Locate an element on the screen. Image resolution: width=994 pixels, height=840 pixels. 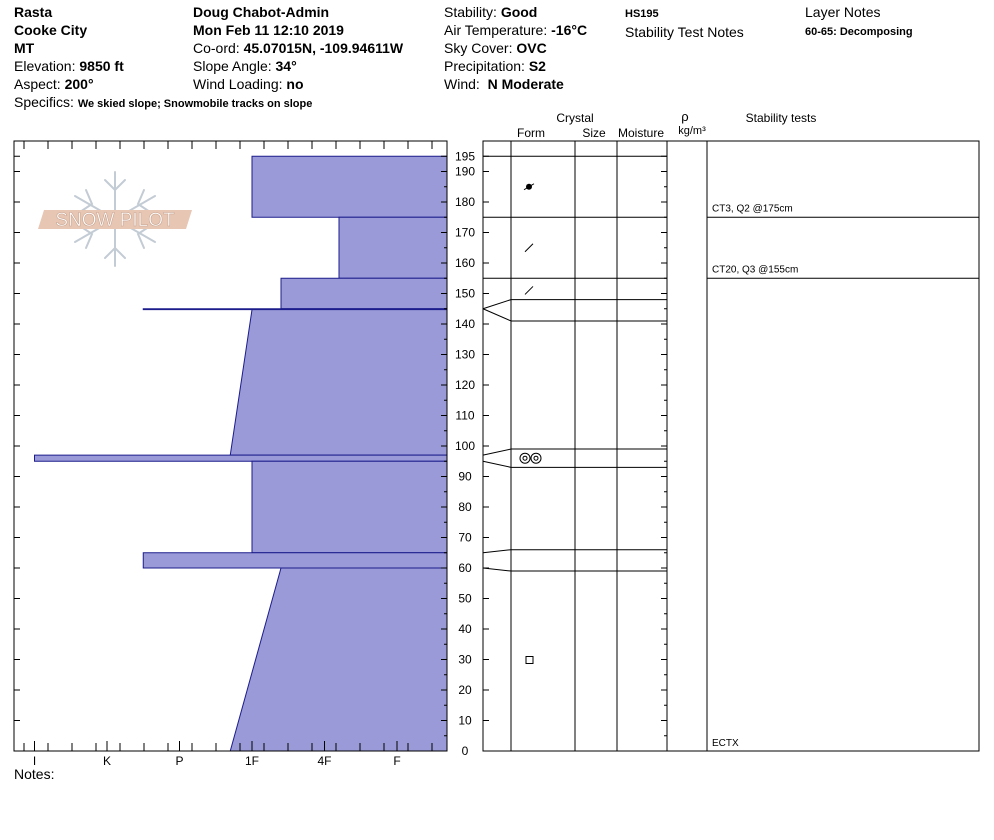
grain-symbols is located at coordinates (530, 423).